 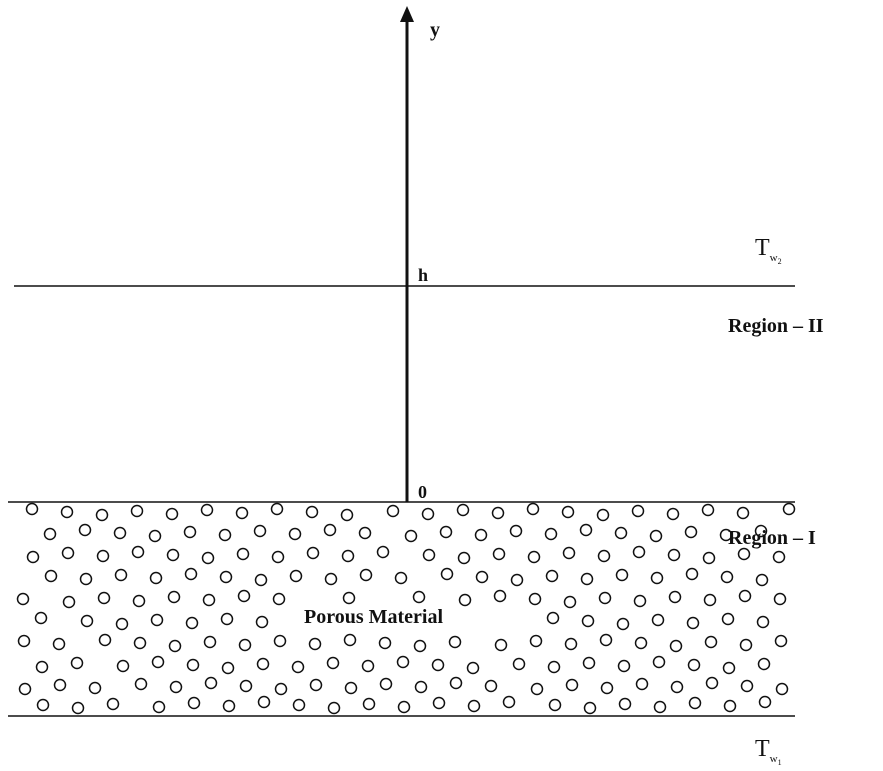 What do you see at coordinates (374, 617) in the screenshot?
I see `porous-material-label: Porous Material` at bounding box center [374, 617].